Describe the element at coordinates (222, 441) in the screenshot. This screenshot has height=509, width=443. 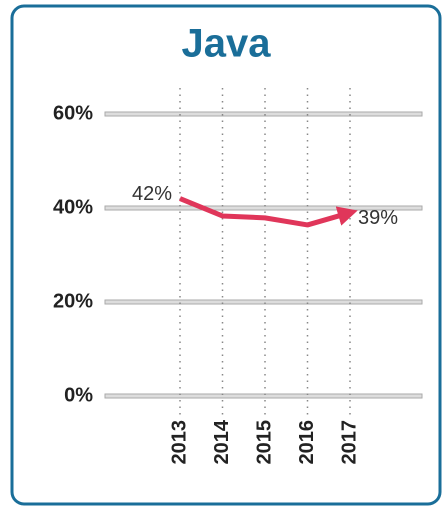
I see `x-tick-label: 2014` at that location.